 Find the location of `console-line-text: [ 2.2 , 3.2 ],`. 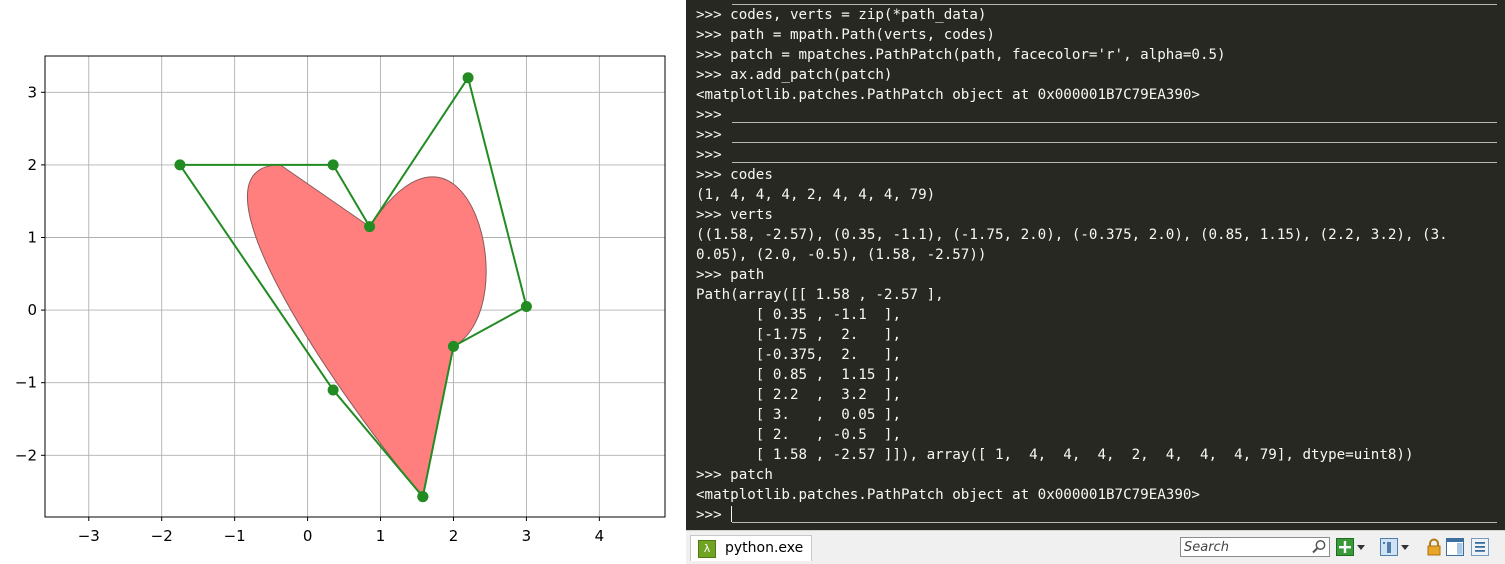

console-line-text: [ 2.2 , 3.2 ], is located at coordinates (798, 395).